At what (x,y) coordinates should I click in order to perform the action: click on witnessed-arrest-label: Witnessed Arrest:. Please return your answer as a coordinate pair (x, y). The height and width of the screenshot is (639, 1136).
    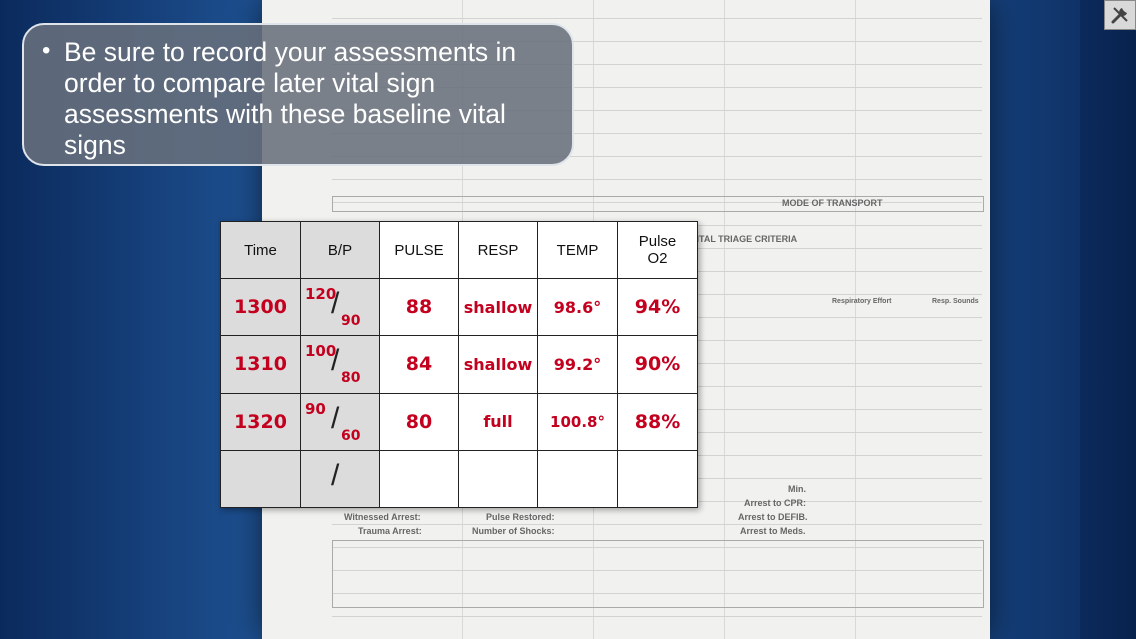
    Looking at the image, I should click on (382, 517).